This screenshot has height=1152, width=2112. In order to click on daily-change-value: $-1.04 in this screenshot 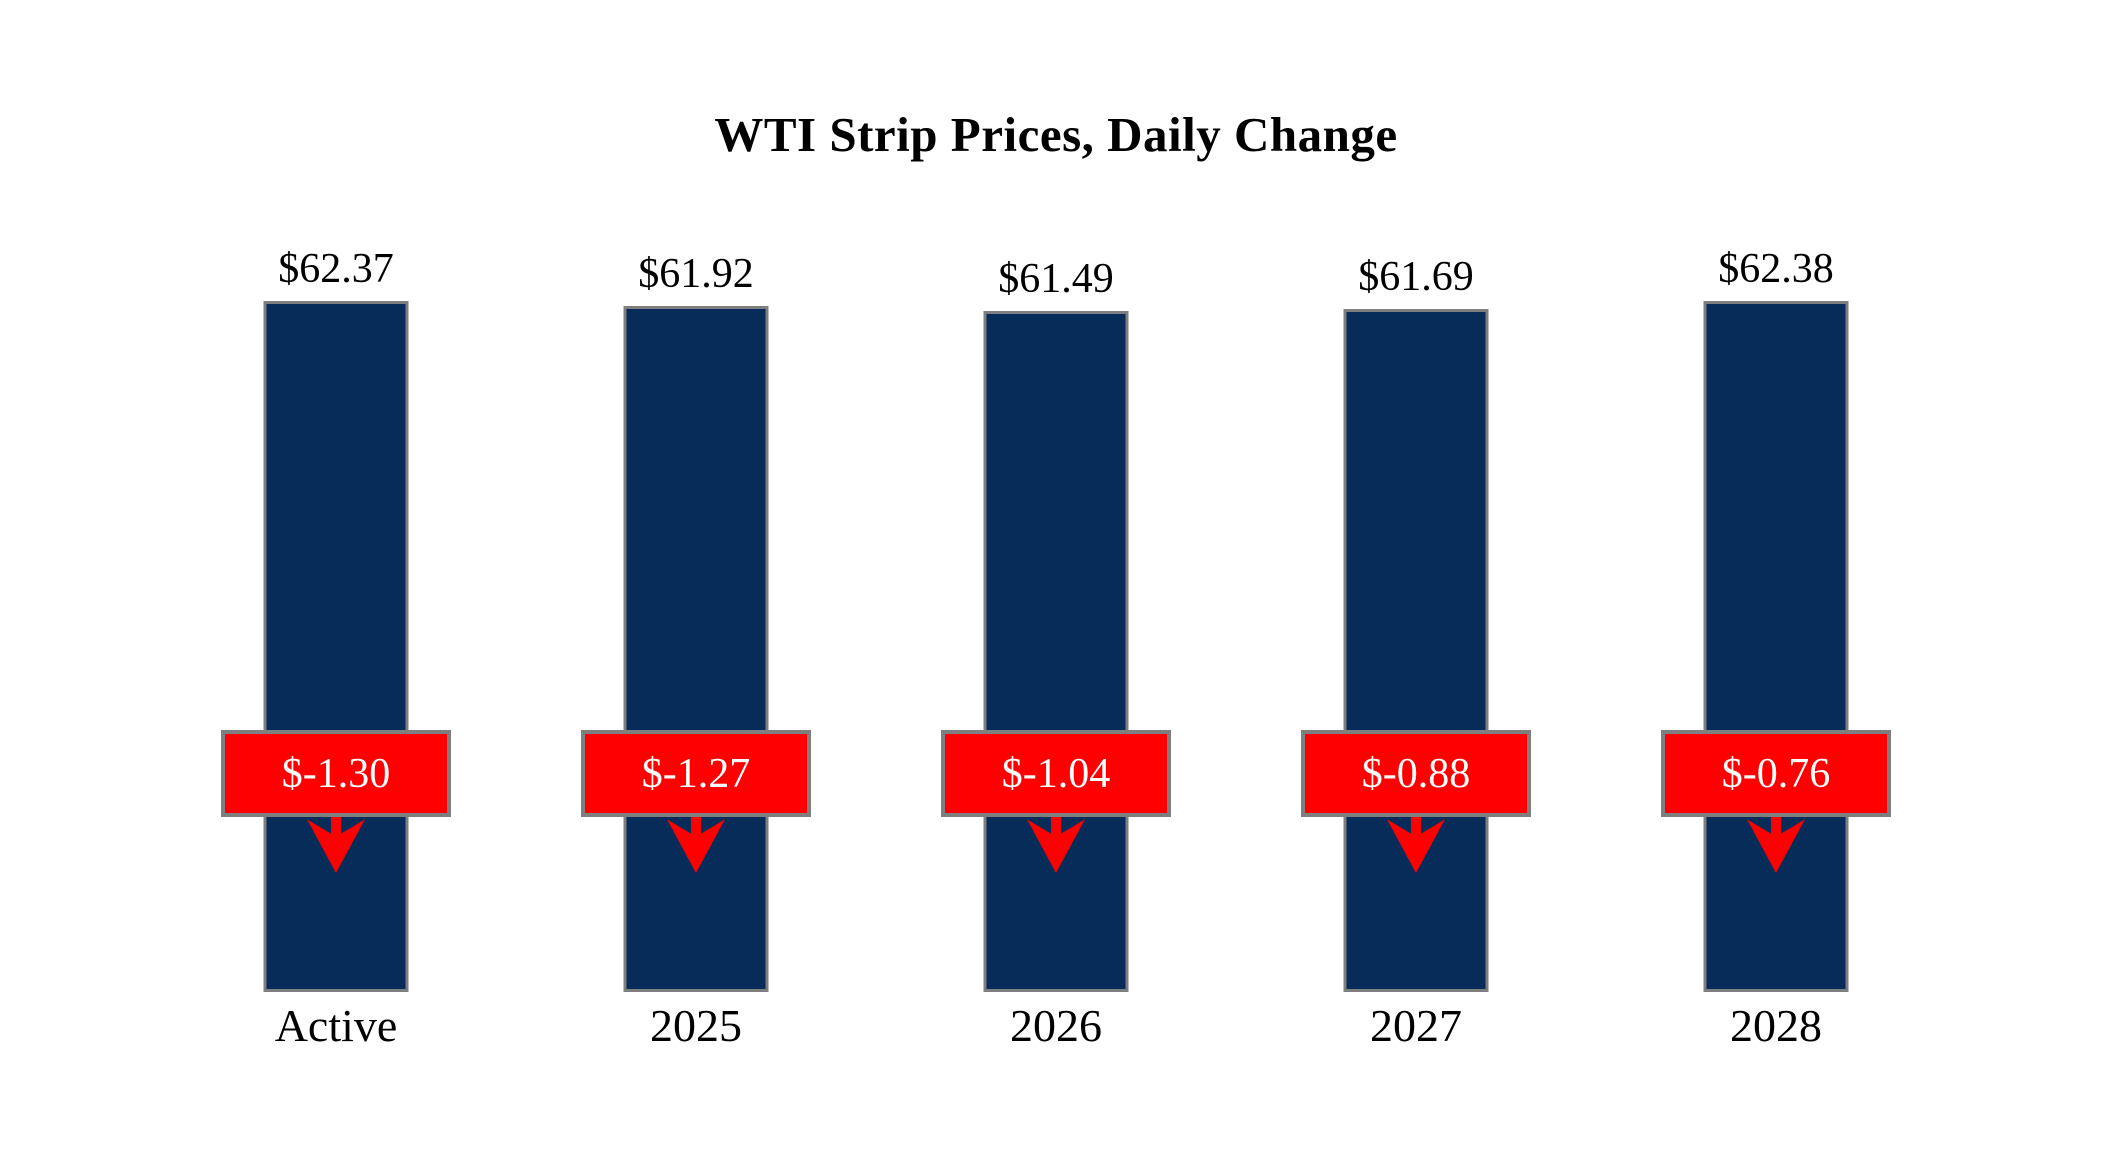, I will do `click(1056, 773)`.